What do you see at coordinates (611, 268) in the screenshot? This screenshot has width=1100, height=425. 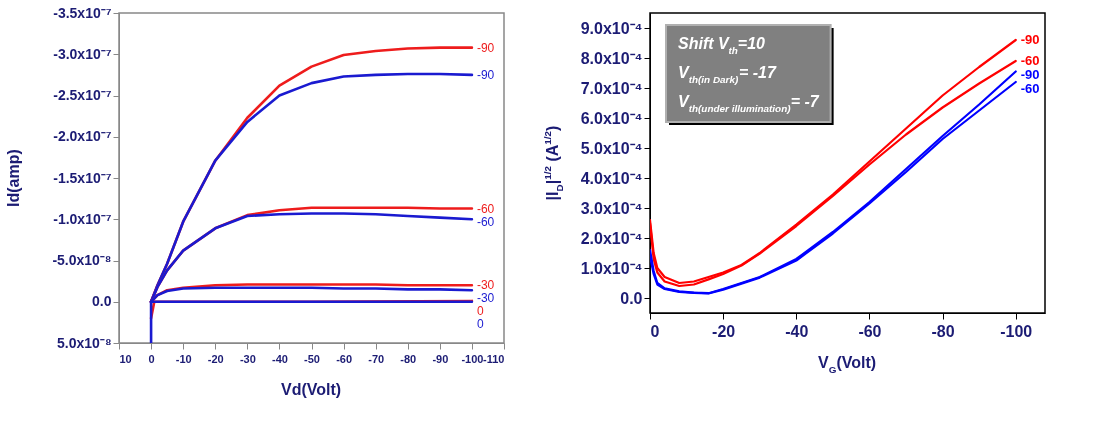 I see `y-tick-label: 1.0x10⁻⁴` at bounding box center [611, 268].